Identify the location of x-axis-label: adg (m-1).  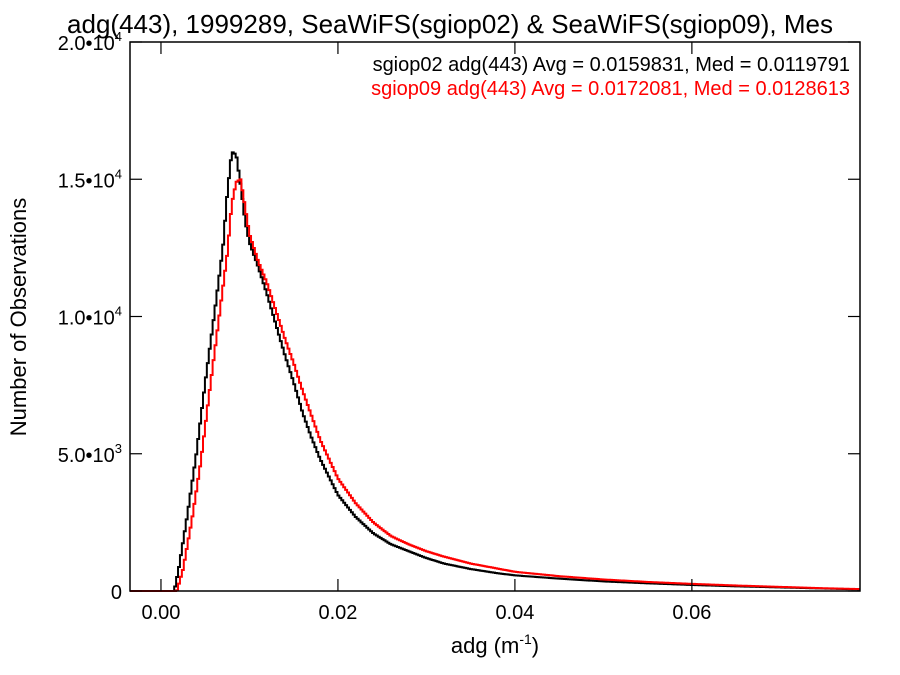
(495, 644).